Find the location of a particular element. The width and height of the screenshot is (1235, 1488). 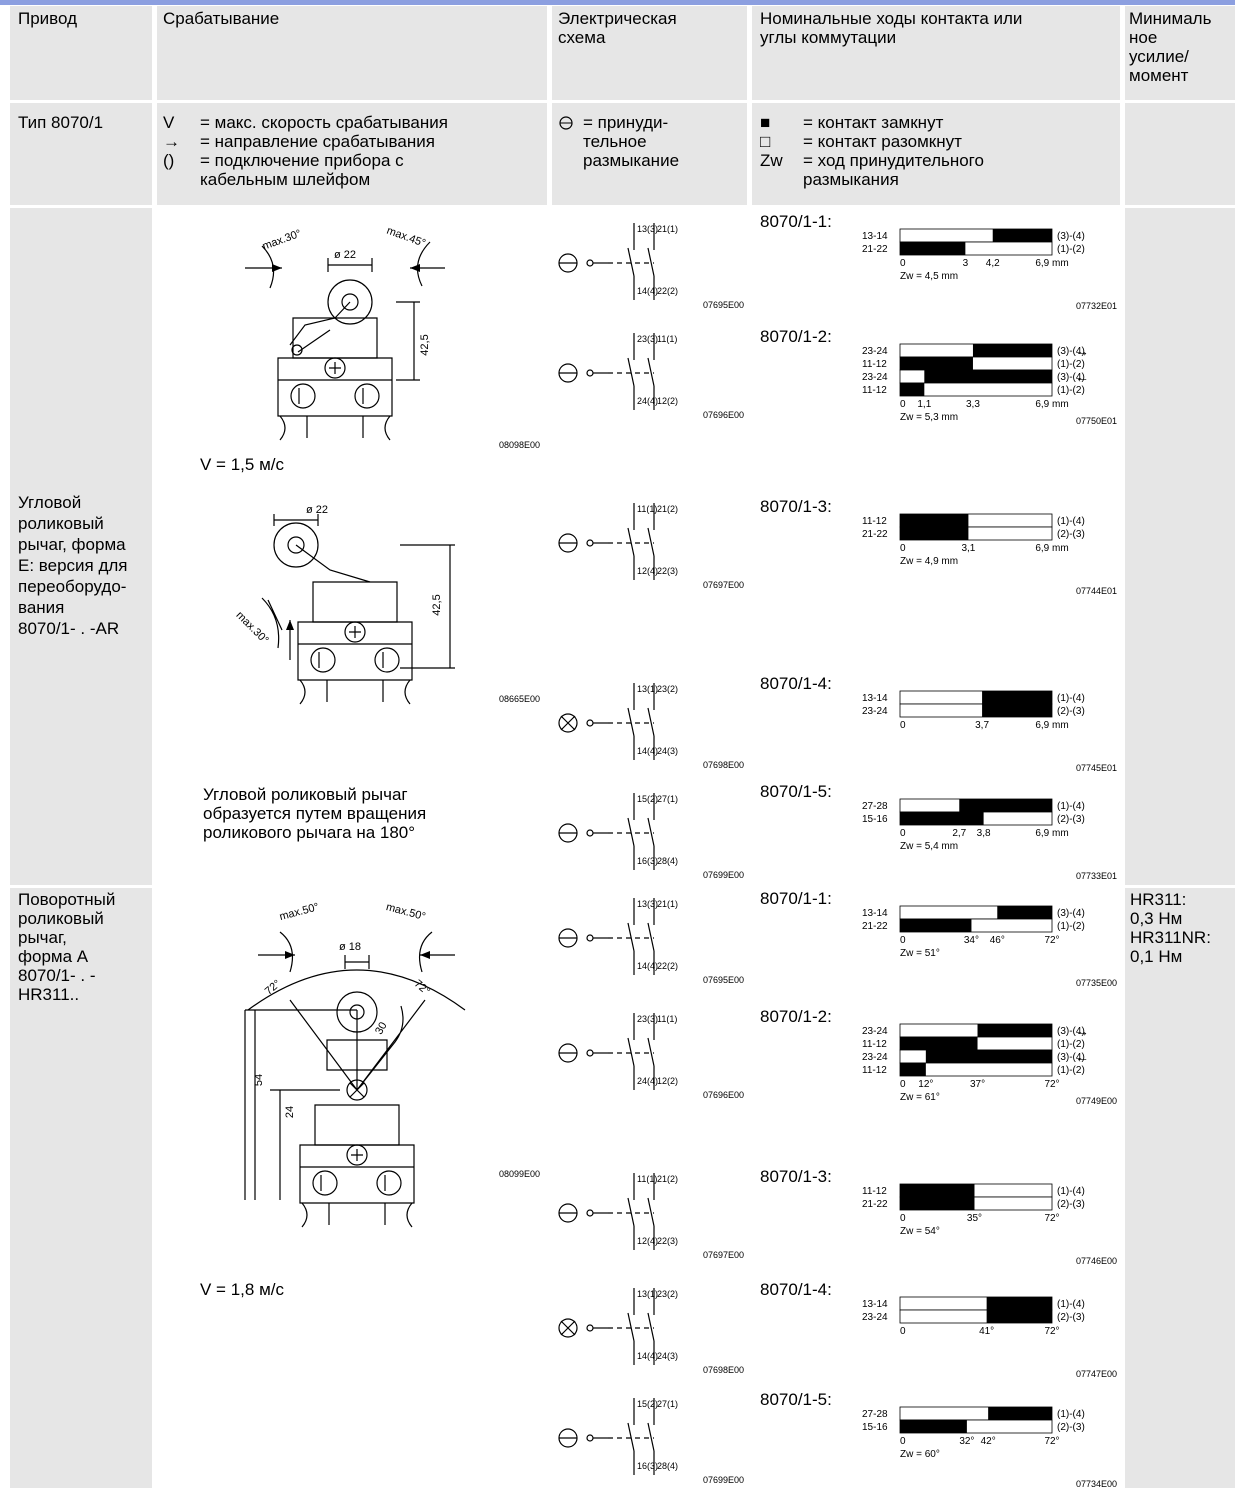

angle-arc is located at coordinates (356, 990).